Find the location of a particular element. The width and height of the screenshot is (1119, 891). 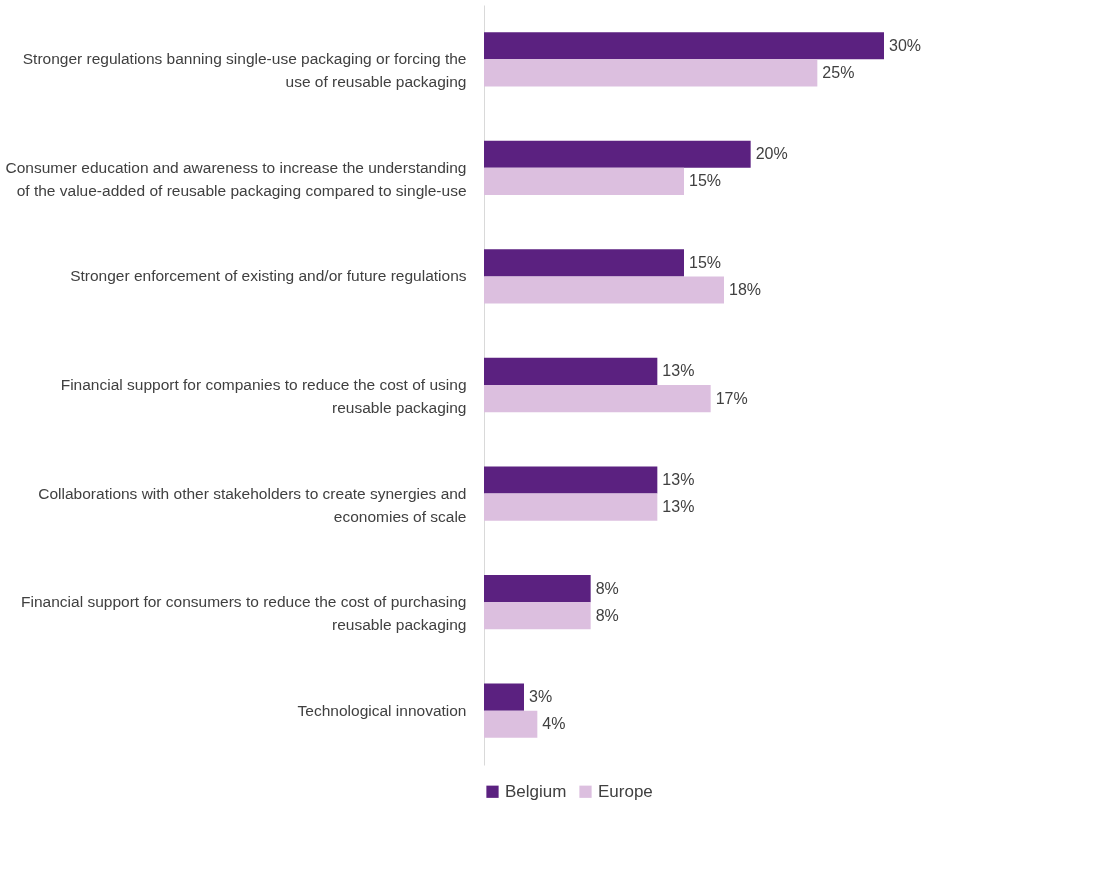

y-tick-label: Financial support for consumers to reduce the cost of purchasing reusable packaging is located at coordinates (244, 613).